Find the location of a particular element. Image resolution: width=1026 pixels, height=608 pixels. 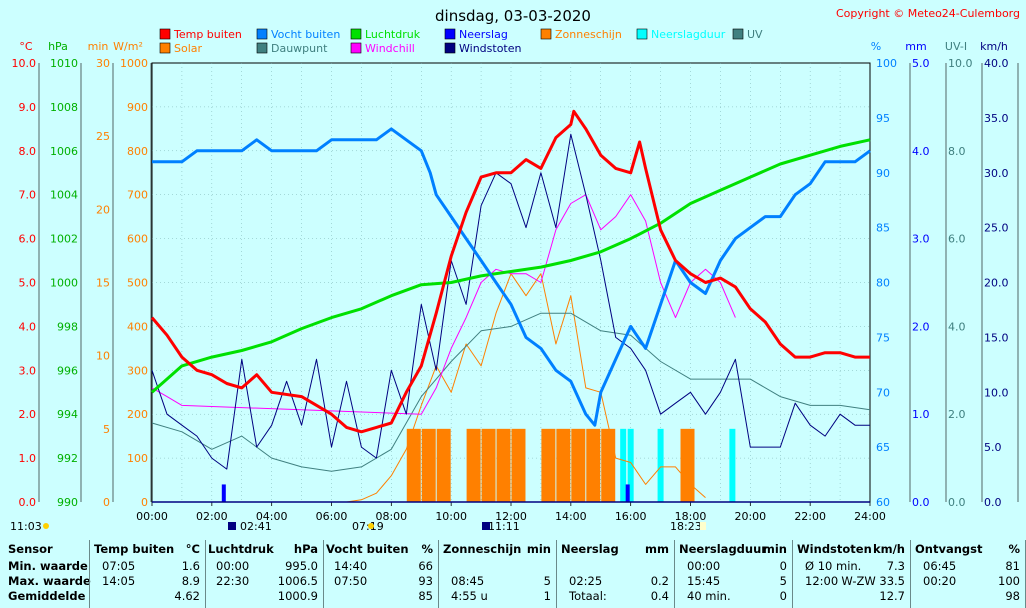

summary-row-avg: Gemiddelde is located at coordinates (47, 596).